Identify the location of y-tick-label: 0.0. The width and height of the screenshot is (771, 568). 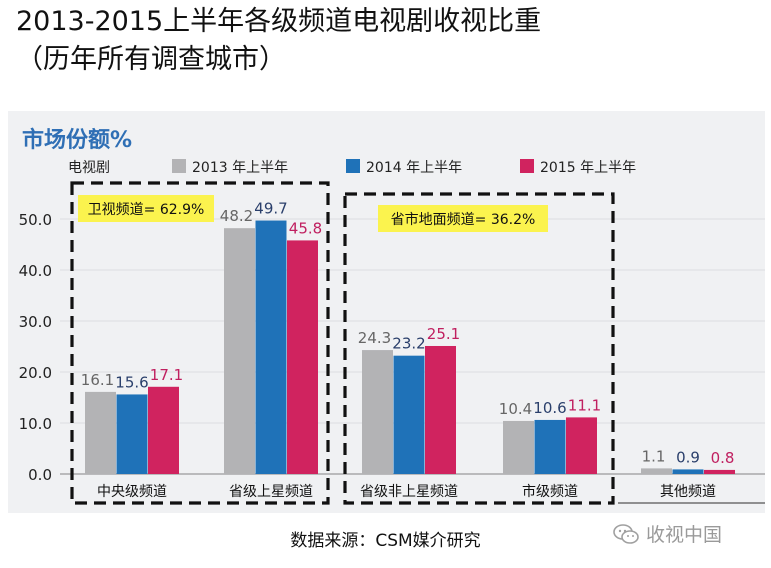
(40, 475).